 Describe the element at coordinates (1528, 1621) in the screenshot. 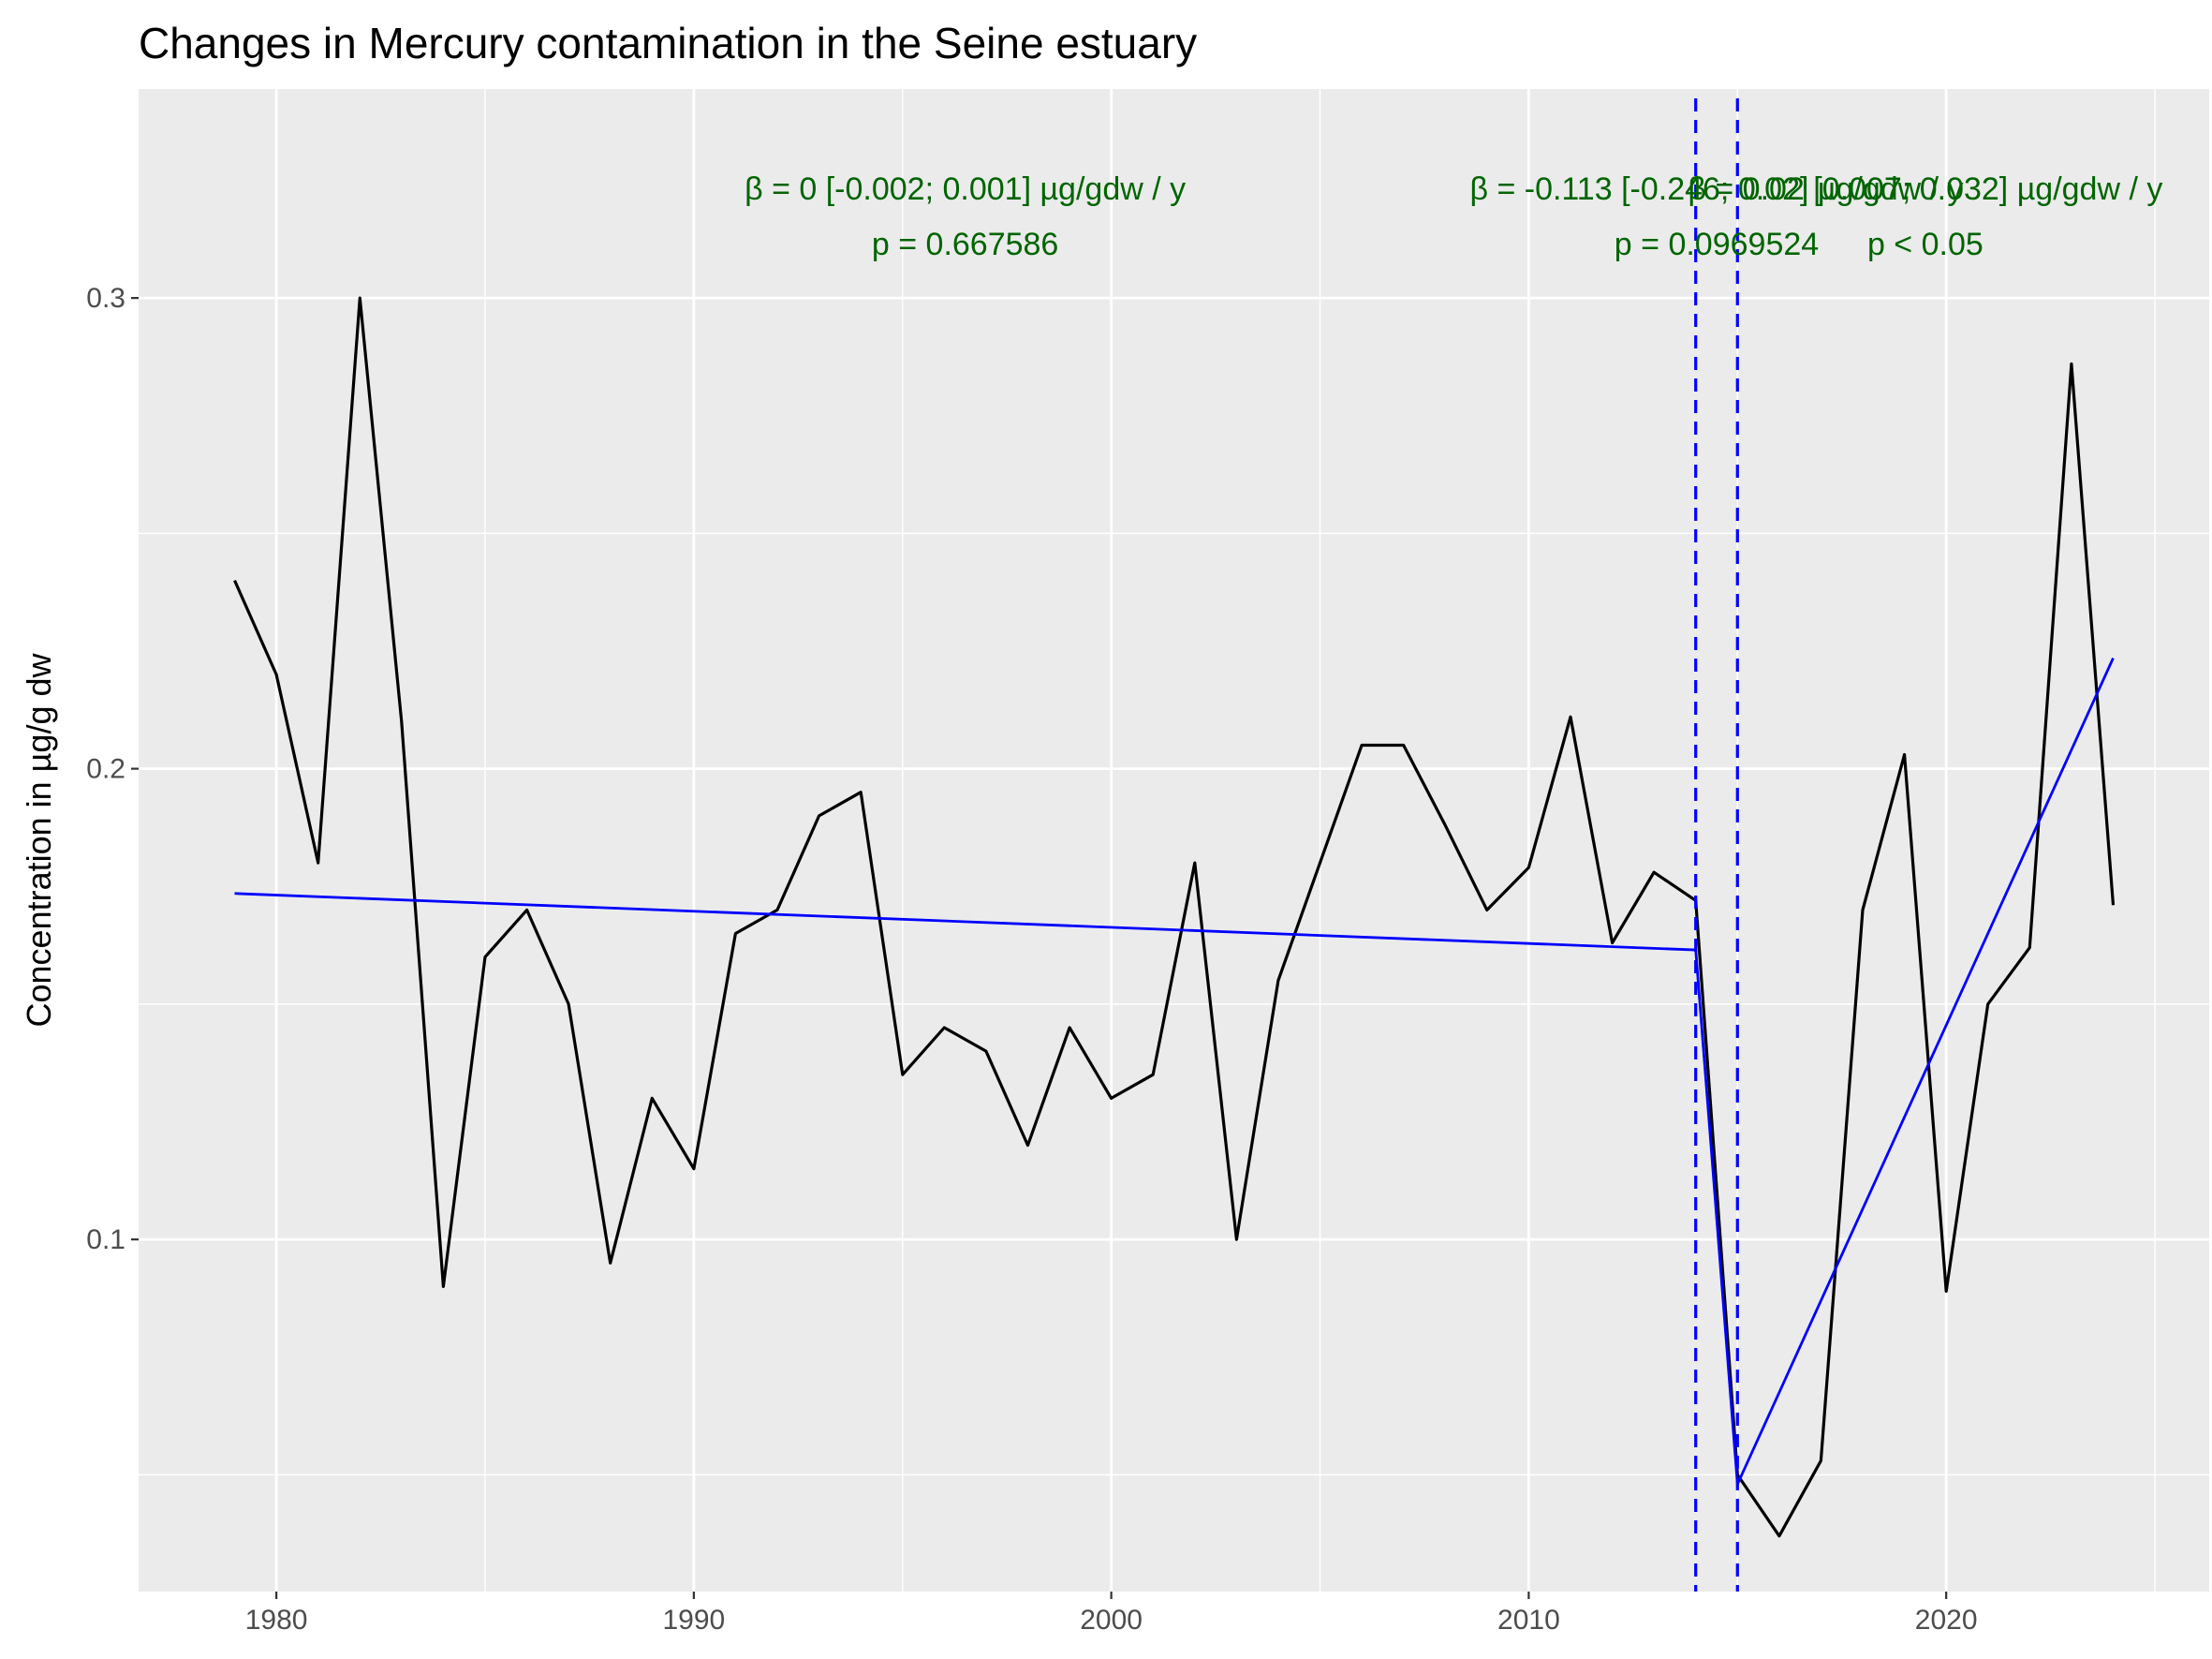

I see `x-tick-label: 2010` at that location.